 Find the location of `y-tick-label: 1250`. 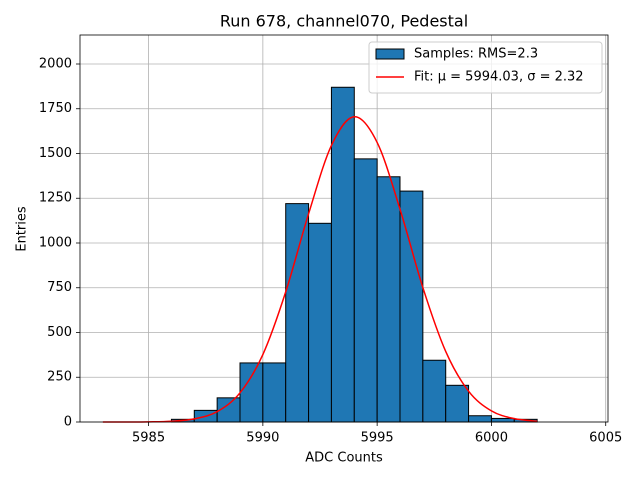

y-tick-label: 1250 is located at coordinates (55, 198).